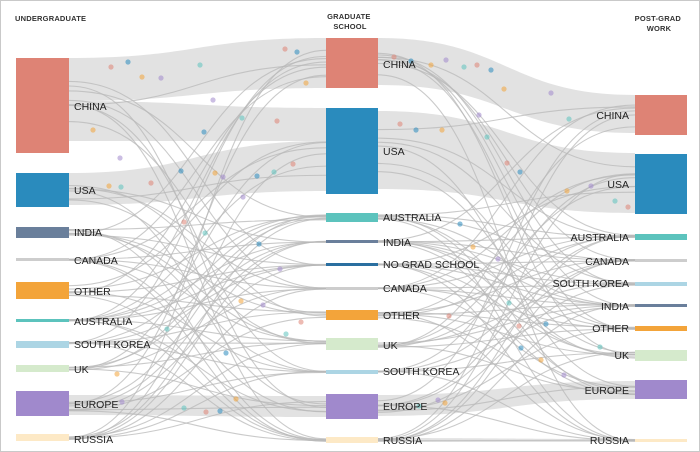  I want to click on column-title-line: UNDERGRADUATE, so click(50, 18).